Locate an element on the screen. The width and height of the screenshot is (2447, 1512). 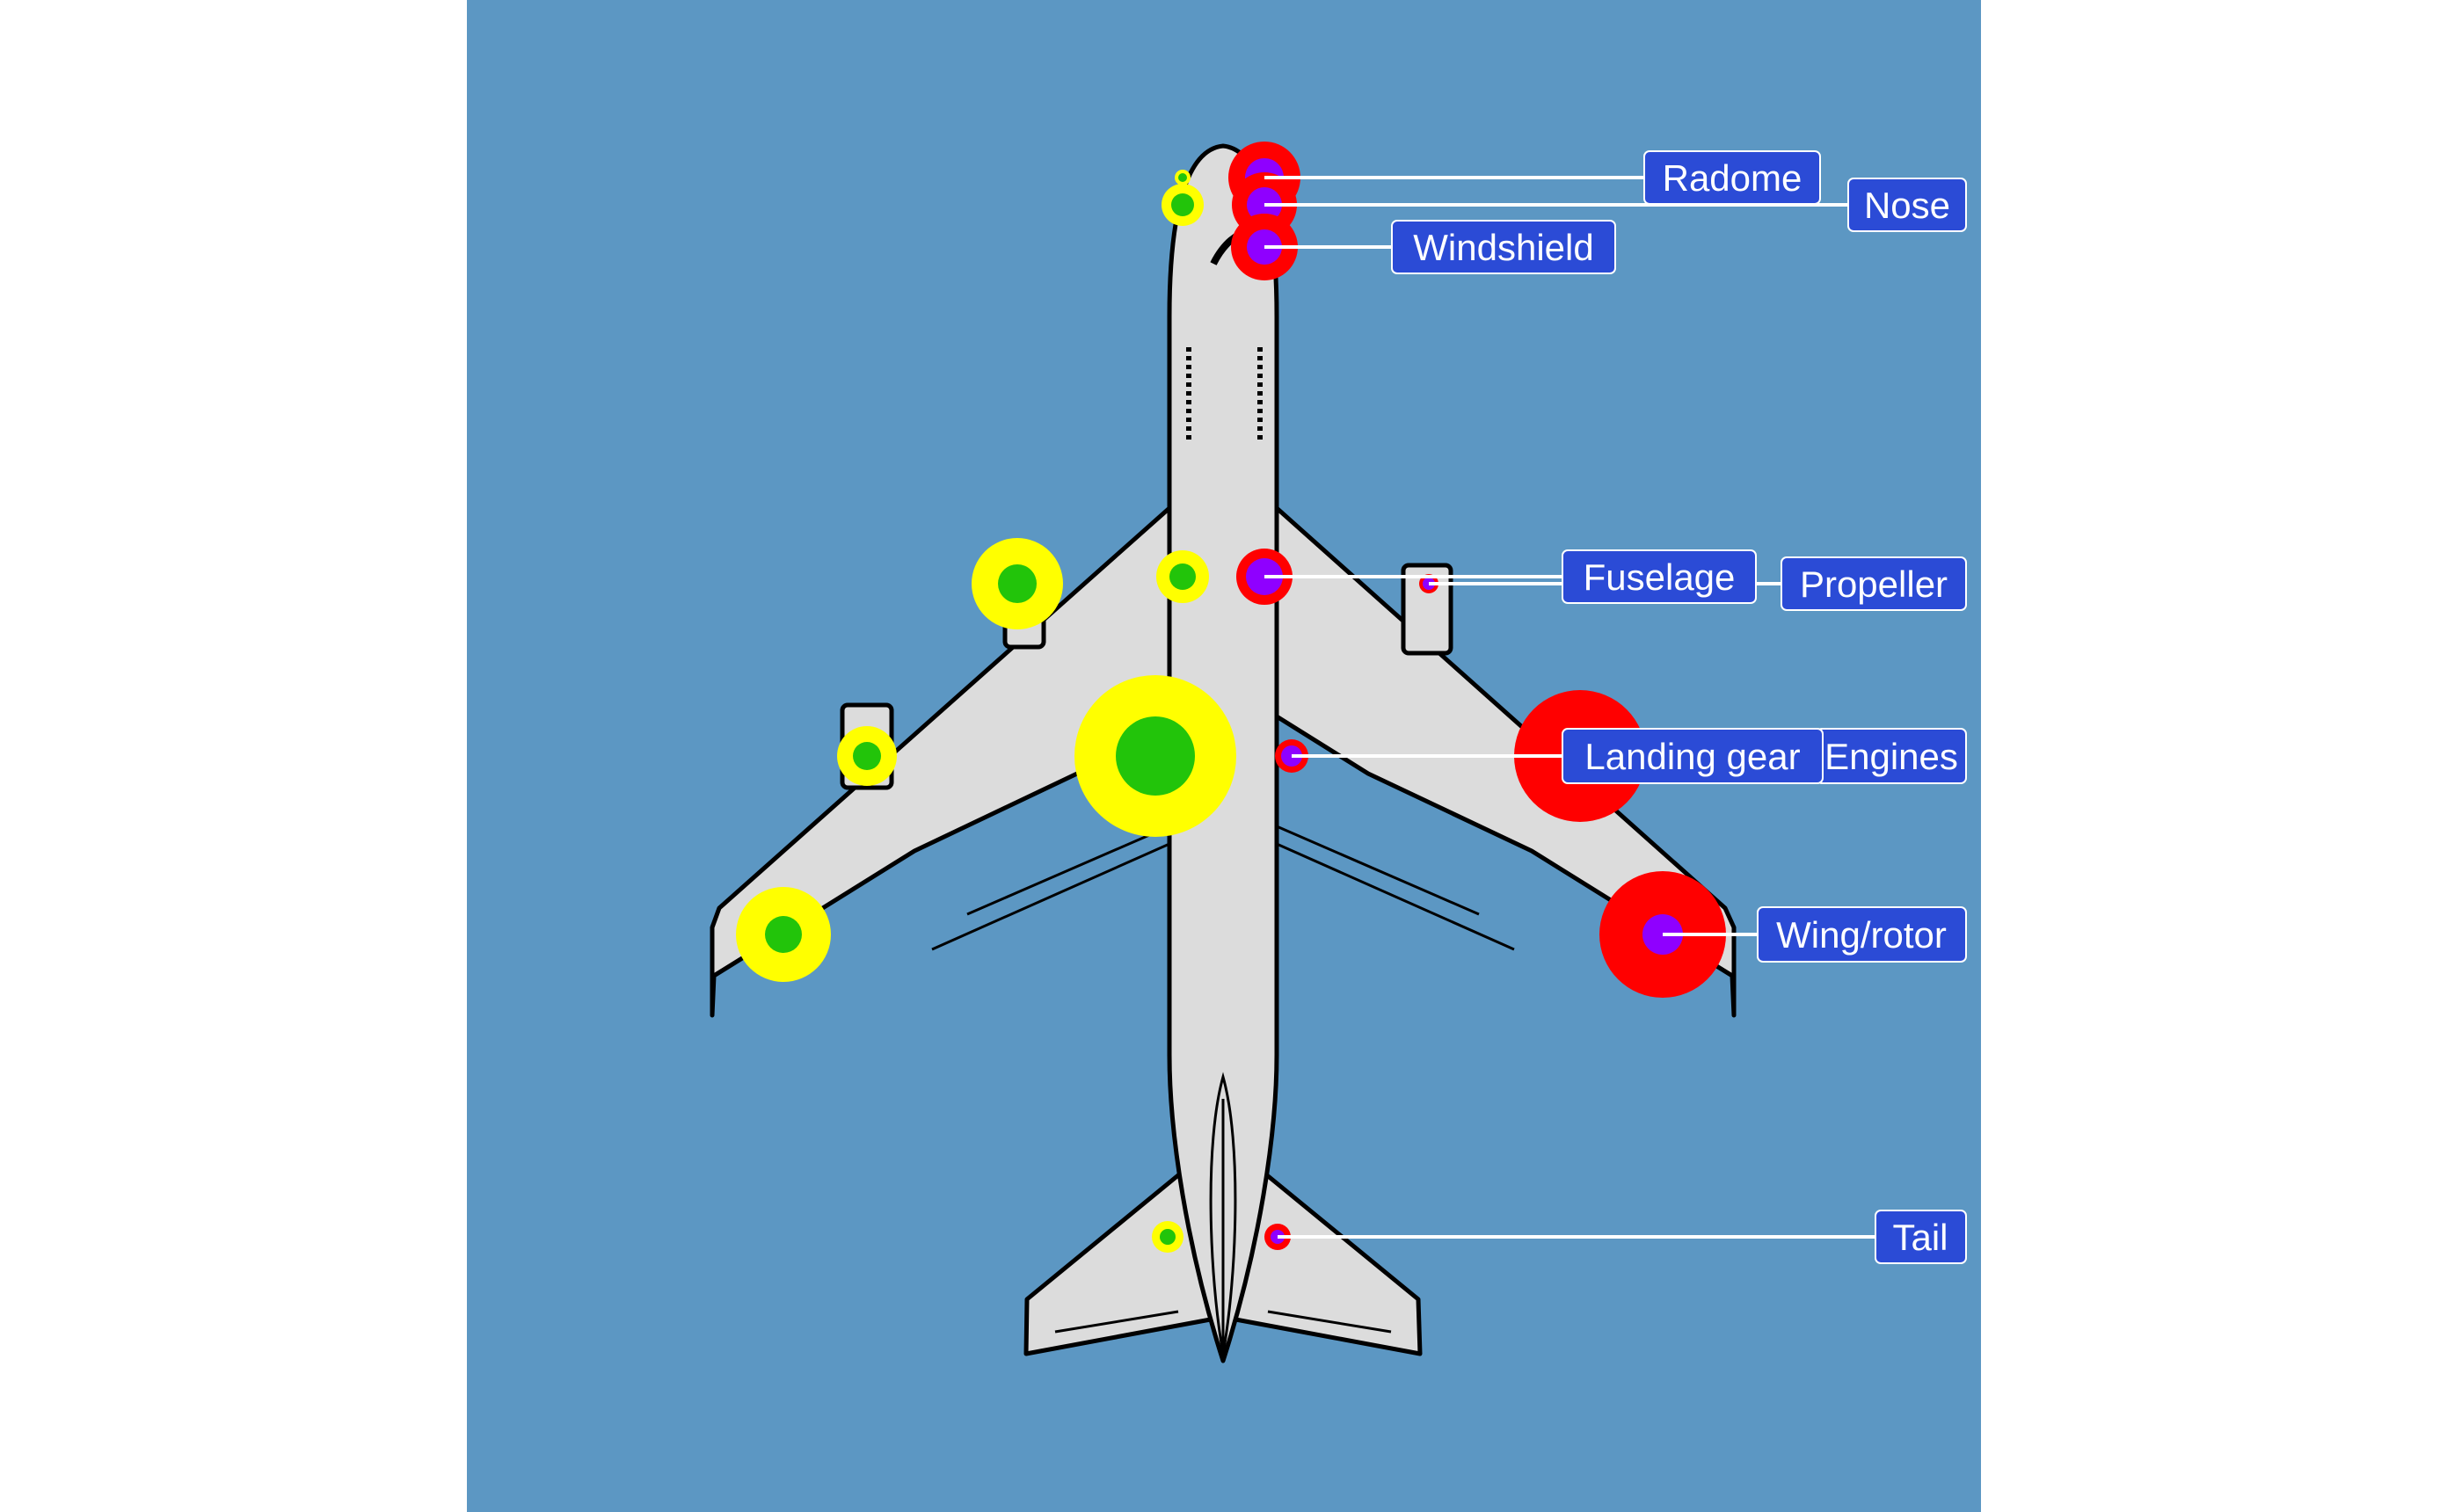
label-fuselage: Fuselage is located at coordinates (1660, 577).